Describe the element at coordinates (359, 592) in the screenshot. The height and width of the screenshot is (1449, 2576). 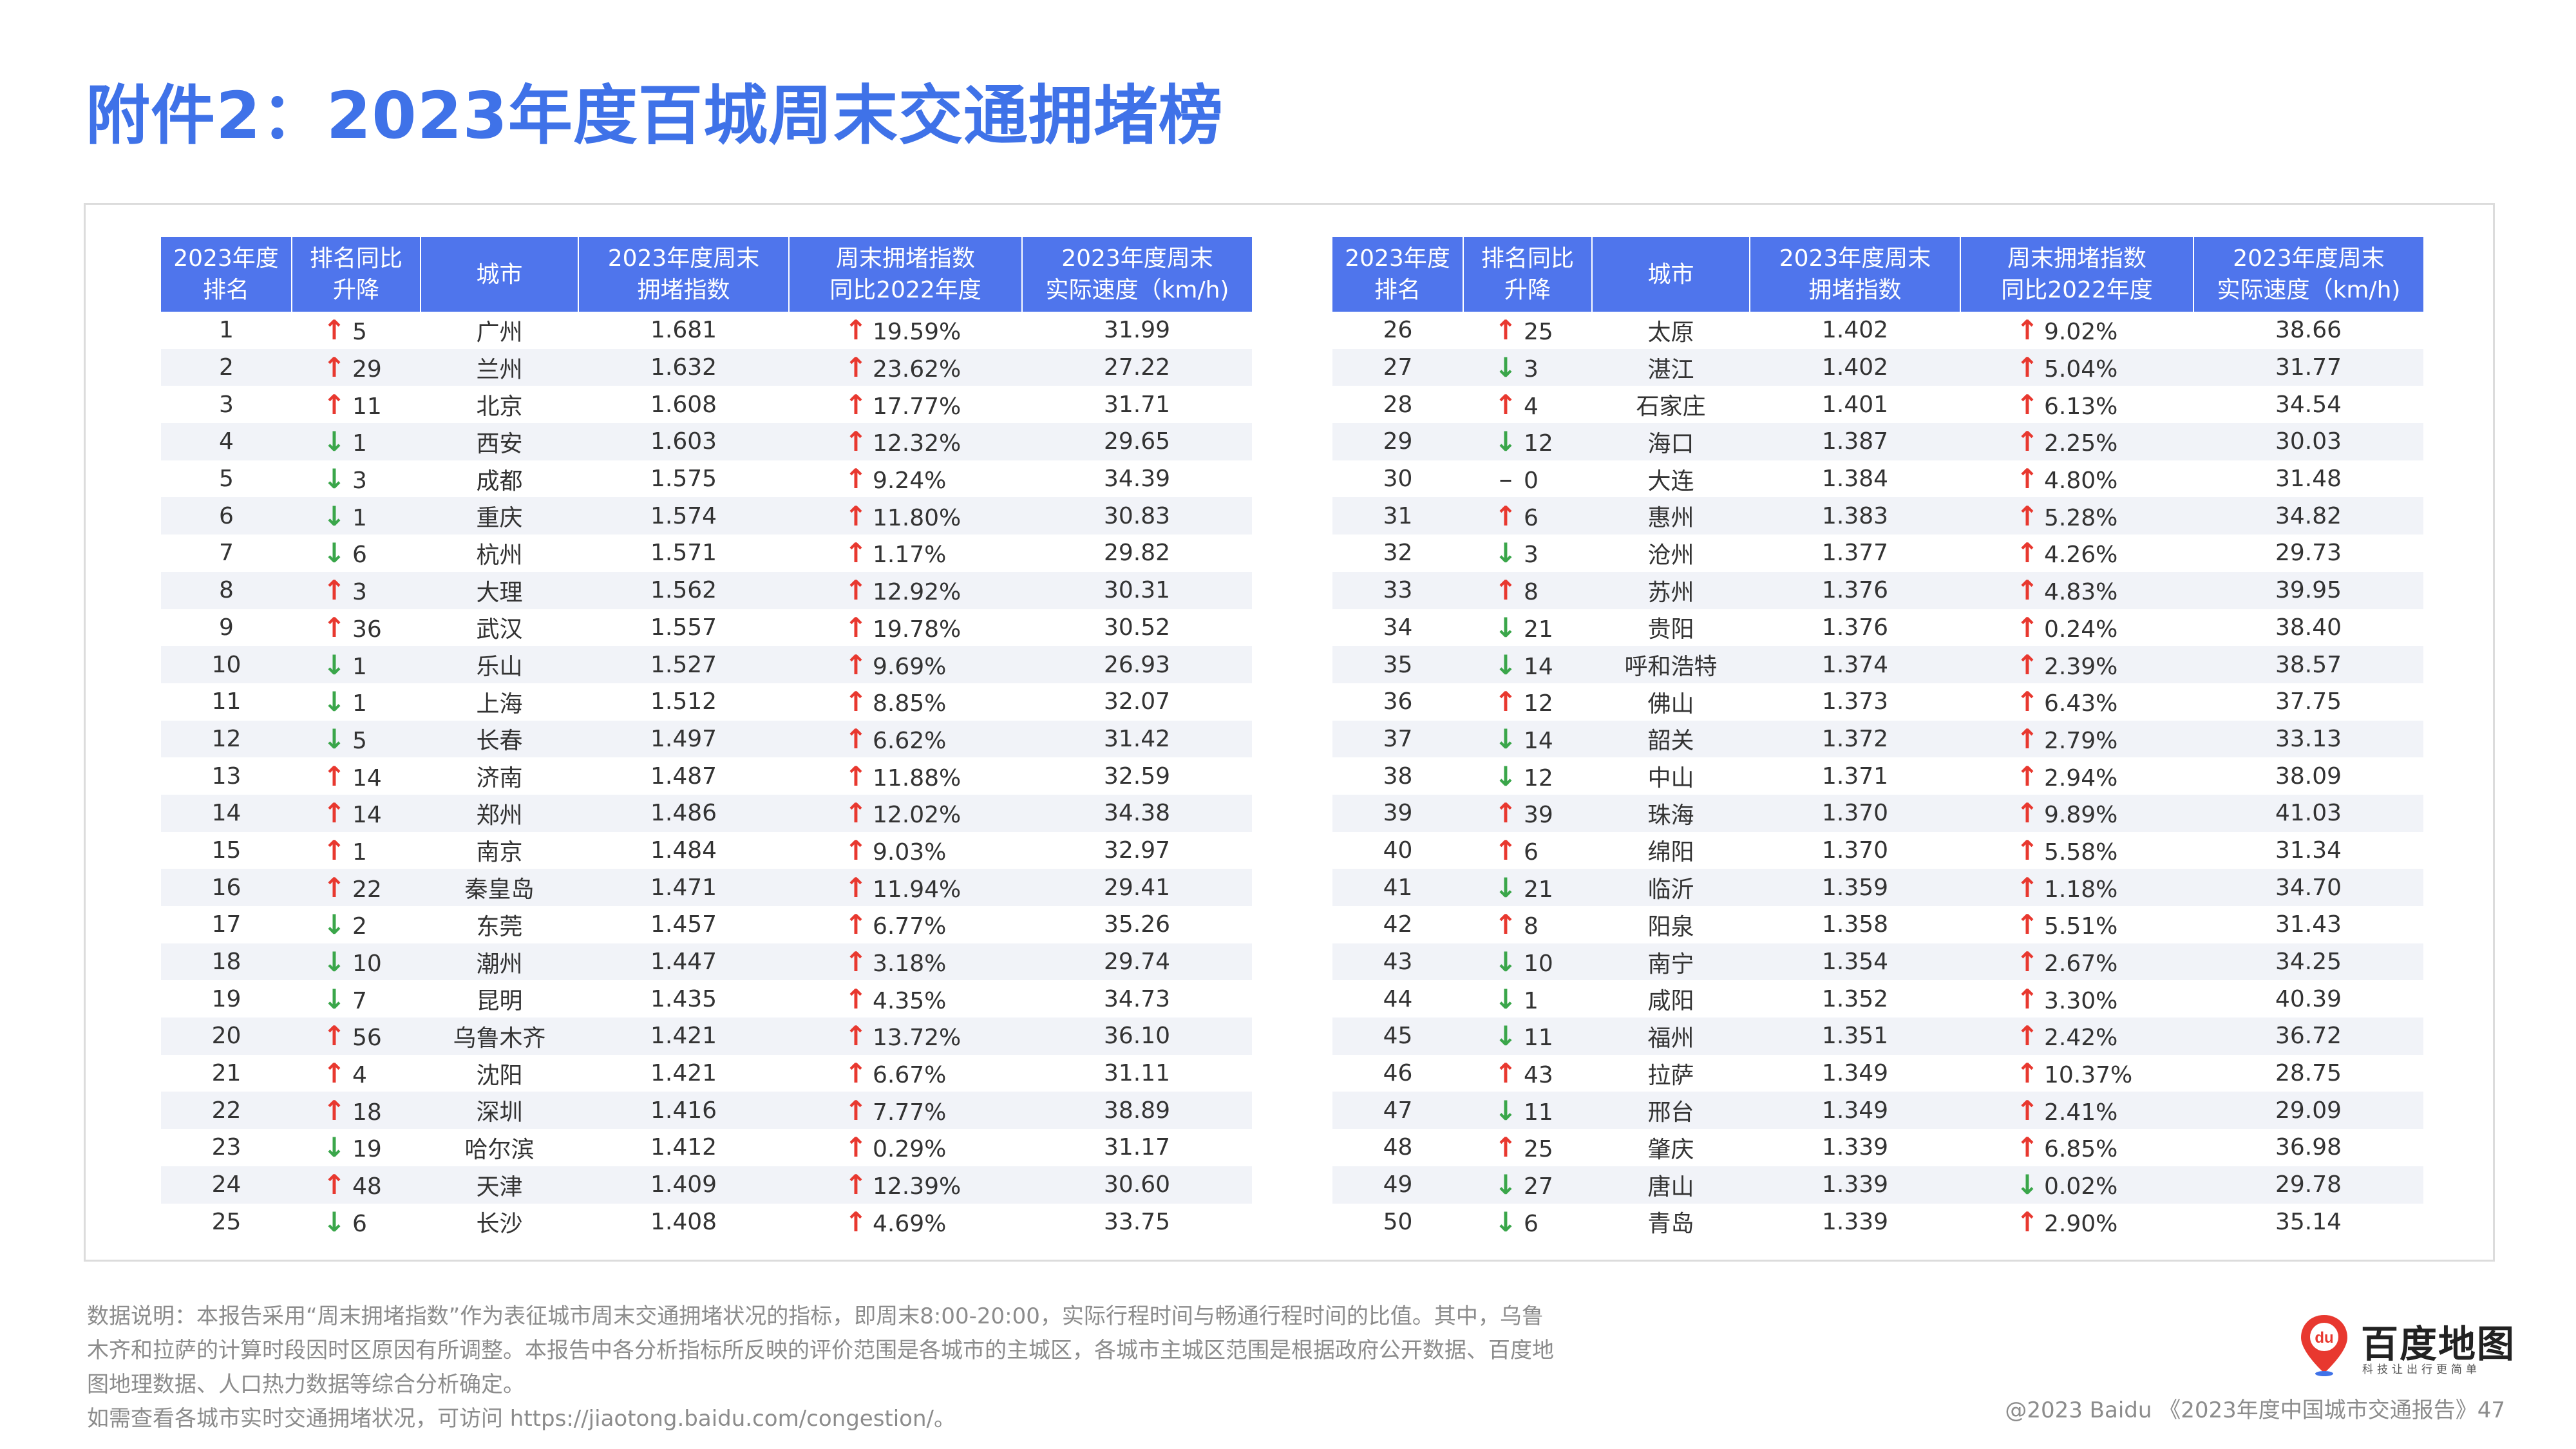
I see `rank-change-value: 3` at that location.